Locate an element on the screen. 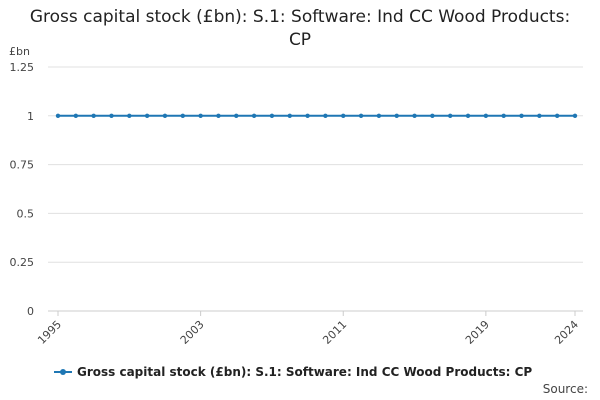  x-tick-label: 1995 is located at coordinates (49, 332).